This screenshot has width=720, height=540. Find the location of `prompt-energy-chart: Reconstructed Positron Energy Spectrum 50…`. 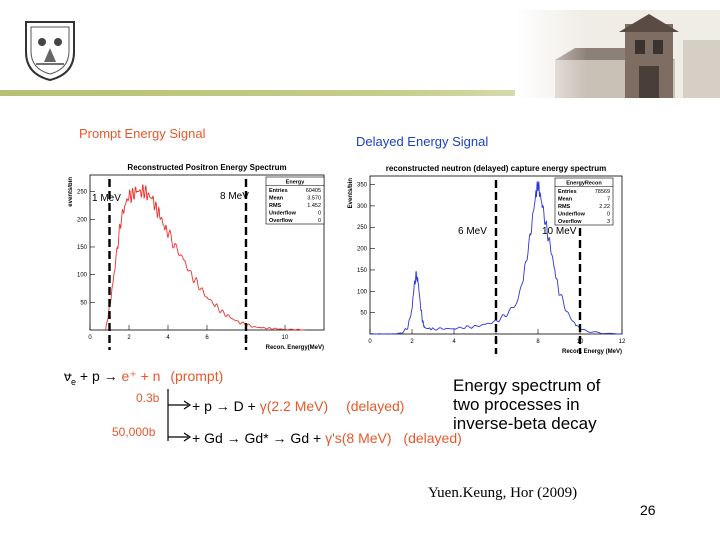

prompt-energy-chart: Reconstructed Positron Energy Spectrum 50… is located at coordinates (196, 257).